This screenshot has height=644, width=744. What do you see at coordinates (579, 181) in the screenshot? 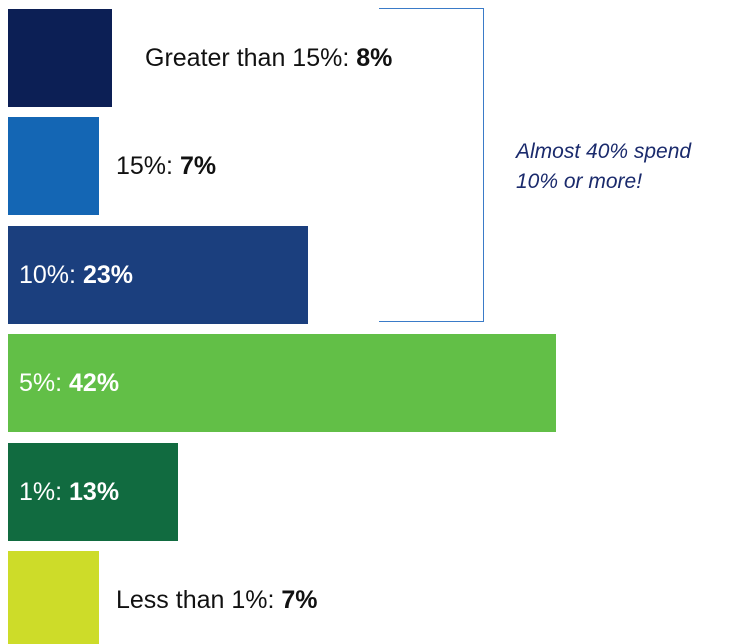
I see `annotation-line-2: 10% or more!` at bounding box center [579, 181].